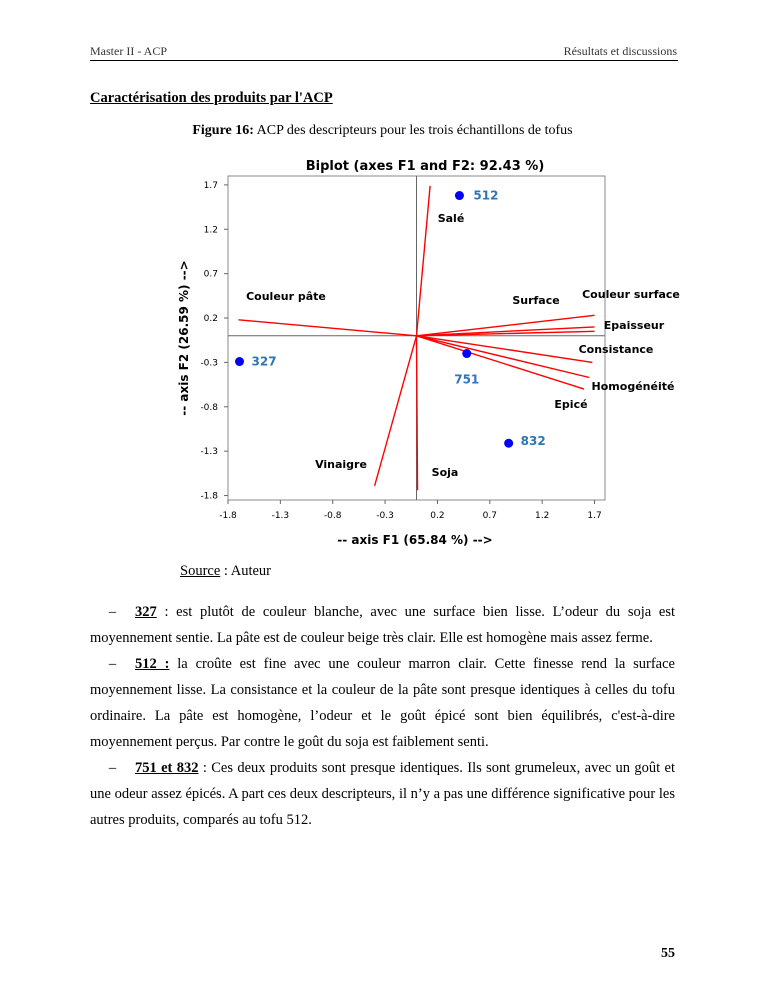 The width and height of the screenshot is (765, 990). What do you see at coordinates (384, 60) in the screenshot?
I see `header-rule` at bounding box center [384, 60].